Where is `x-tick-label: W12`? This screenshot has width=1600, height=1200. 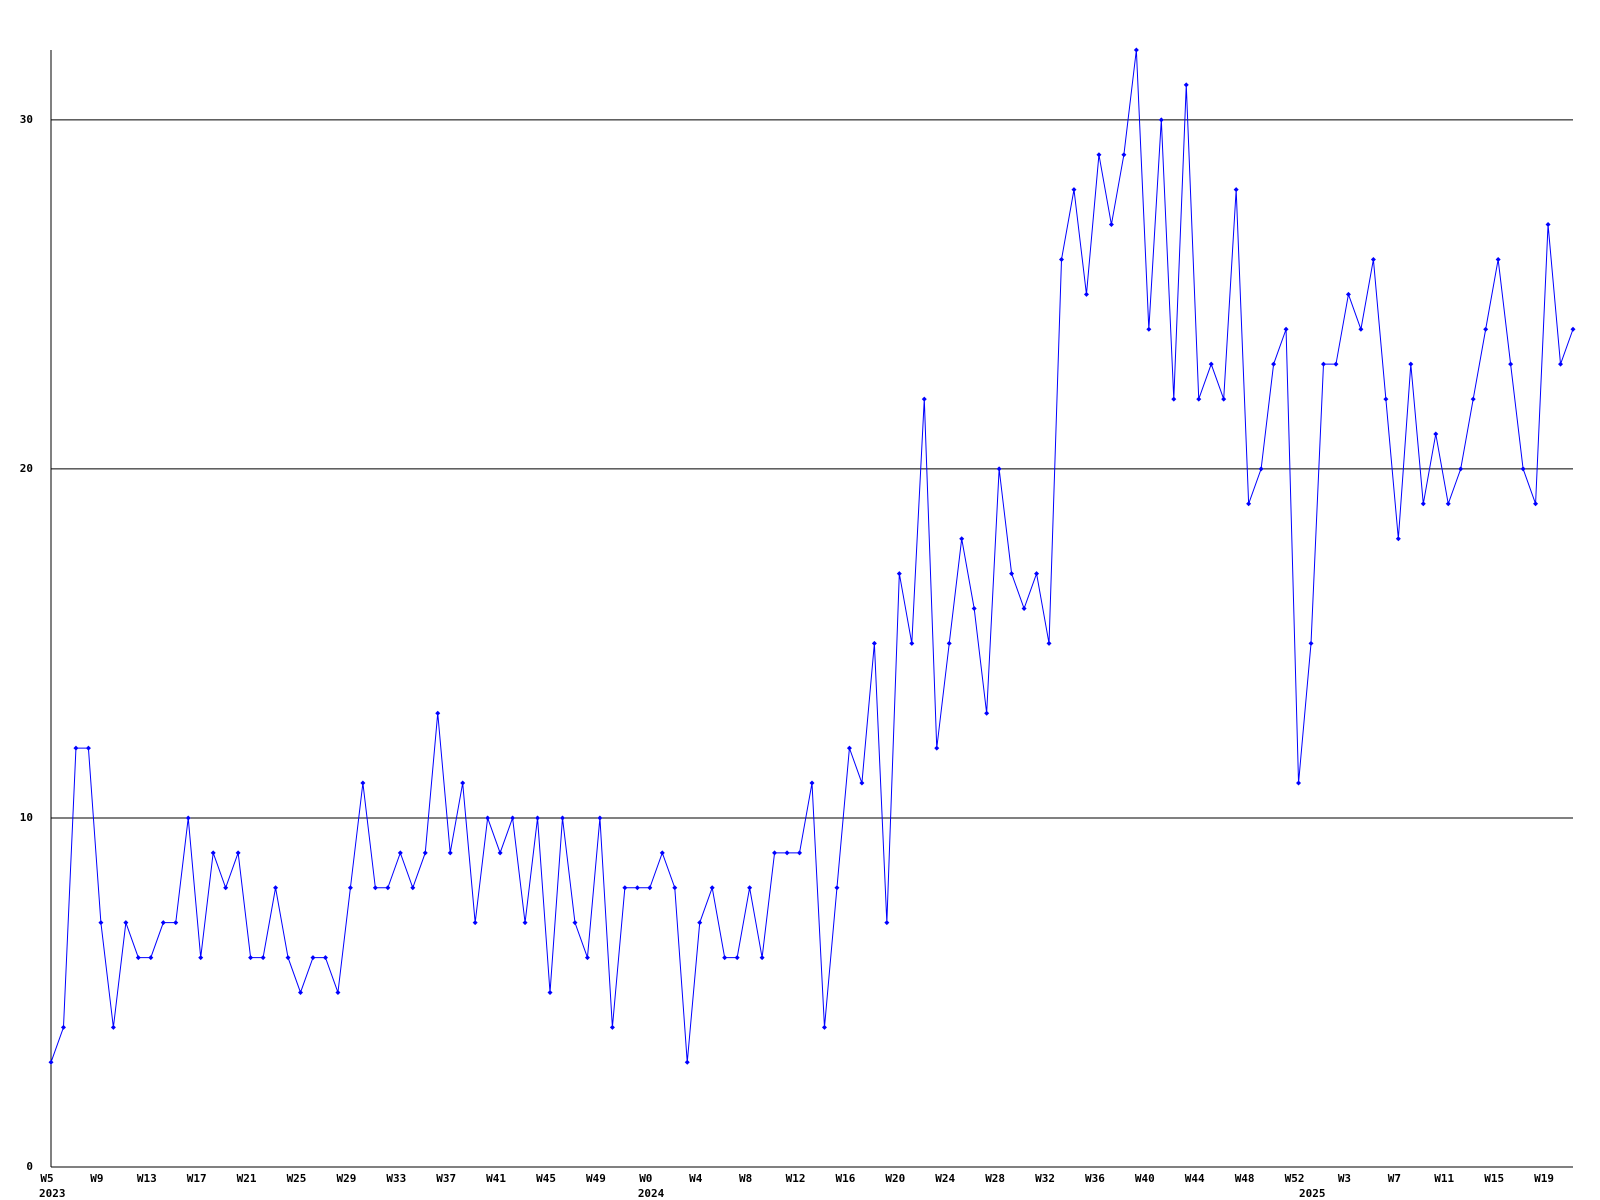 x-tick-label: W12 is located at coordinates (796, 1178).